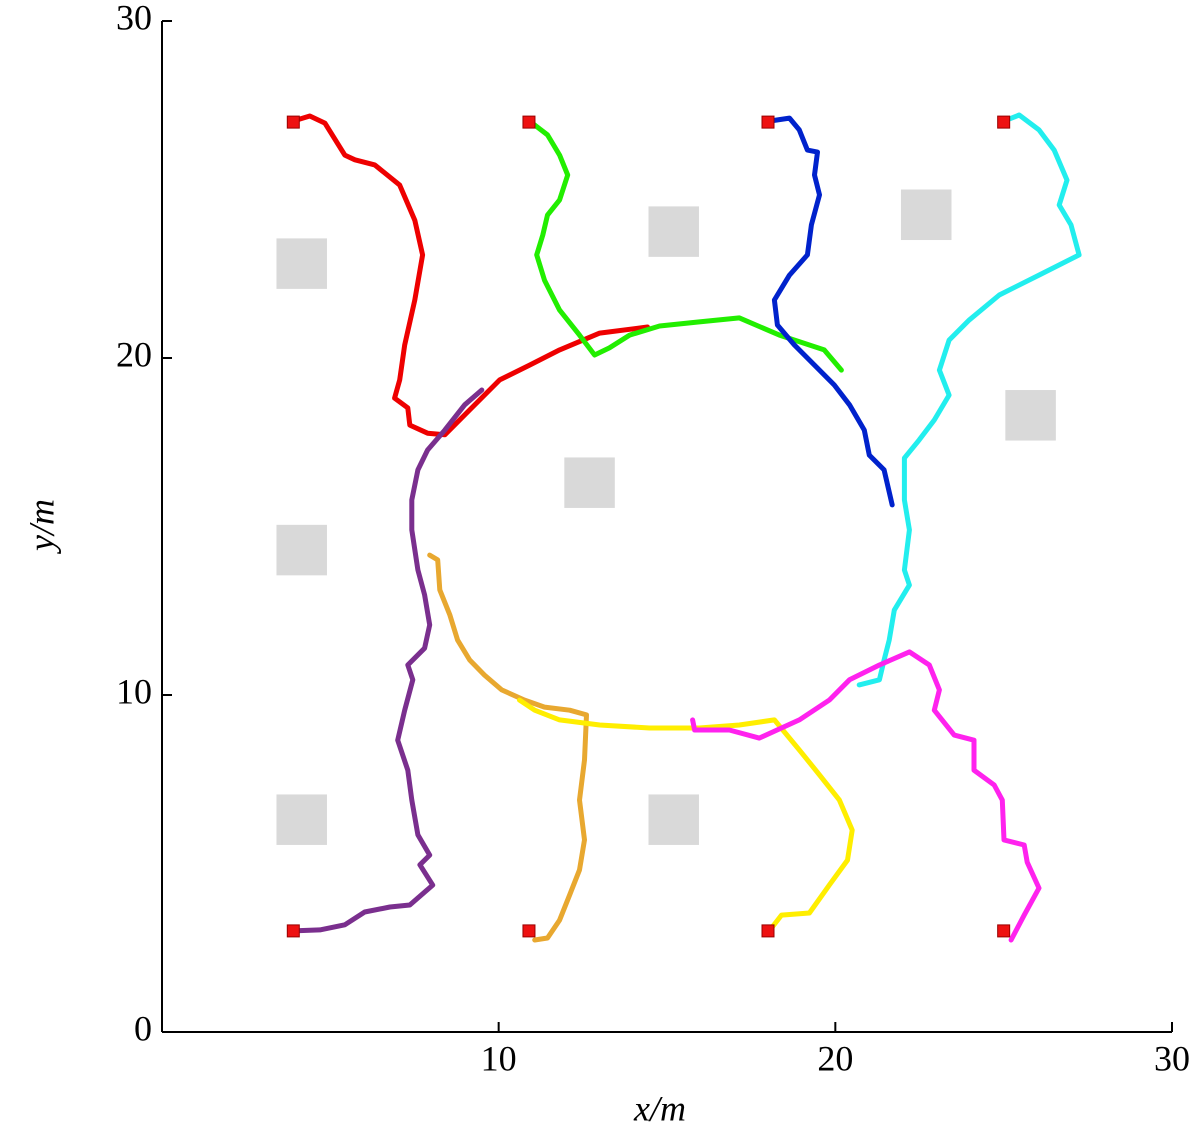  I want to click on x-tick-label: 30, so click(1172, 1058).